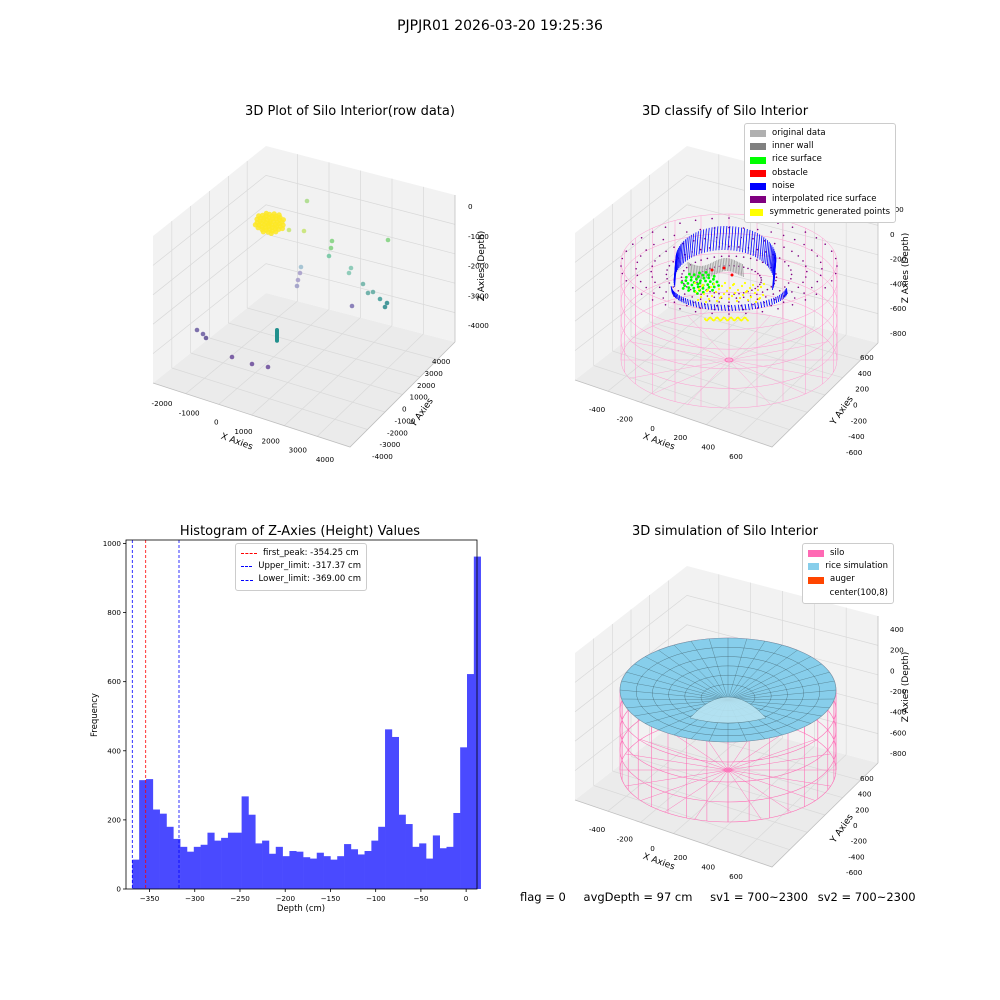 The width and height of the screenshot is (1000, 1000). Describe the element at coordinates (681, 437) in the screenshot. I see `tick-label: 200` at that location.